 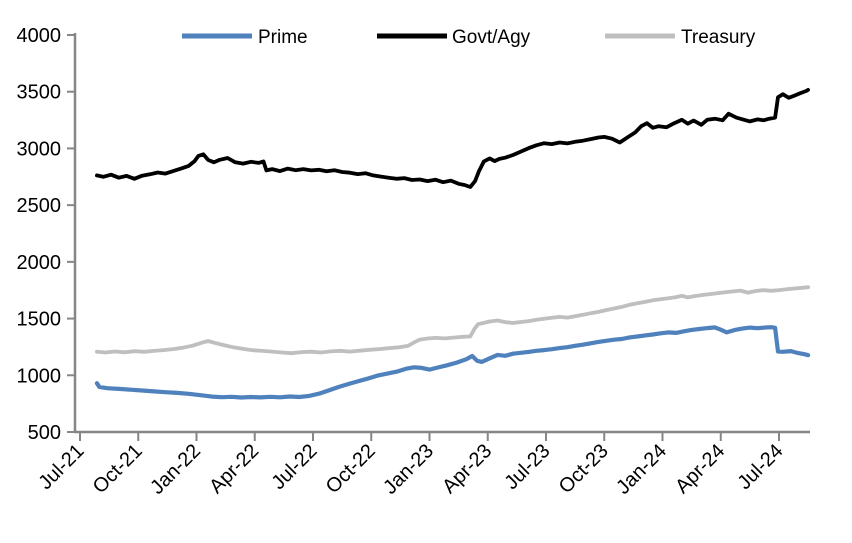 I want to click on x-tick-label: Jul-21, so click(x=61, y=467).